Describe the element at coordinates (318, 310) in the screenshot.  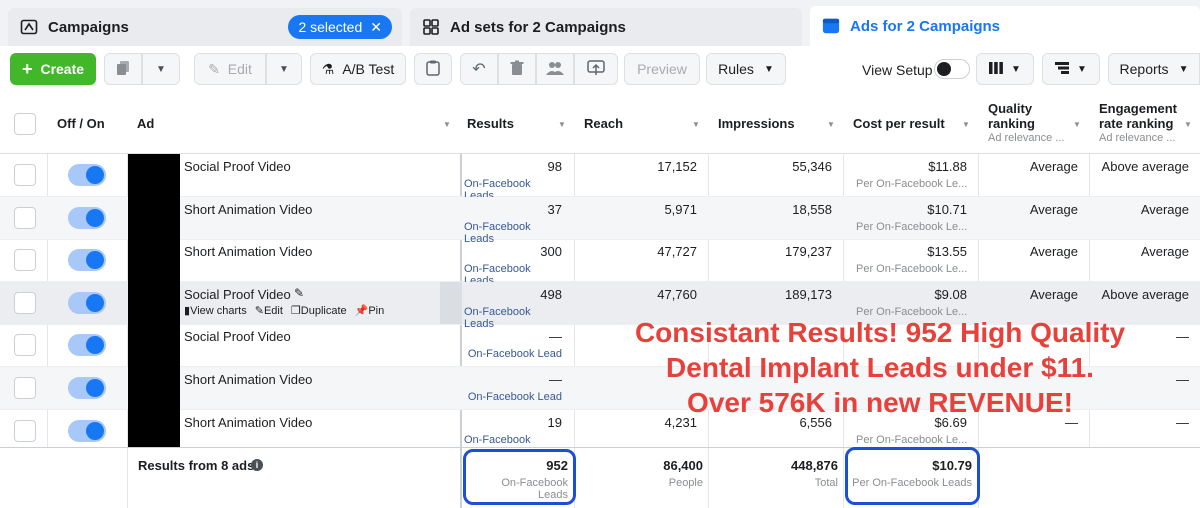
I see `row-duplicate-link: ❐Duplicate` at that location.